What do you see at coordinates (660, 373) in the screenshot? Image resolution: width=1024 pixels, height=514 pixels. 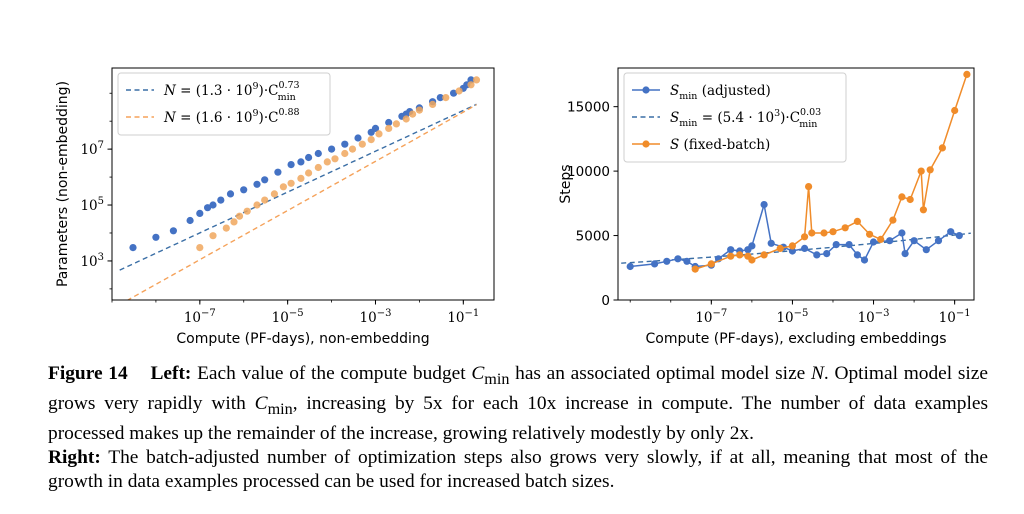 I see `caption-left-text-2: has an associated optimal model size` at bounding box center [660, 373].